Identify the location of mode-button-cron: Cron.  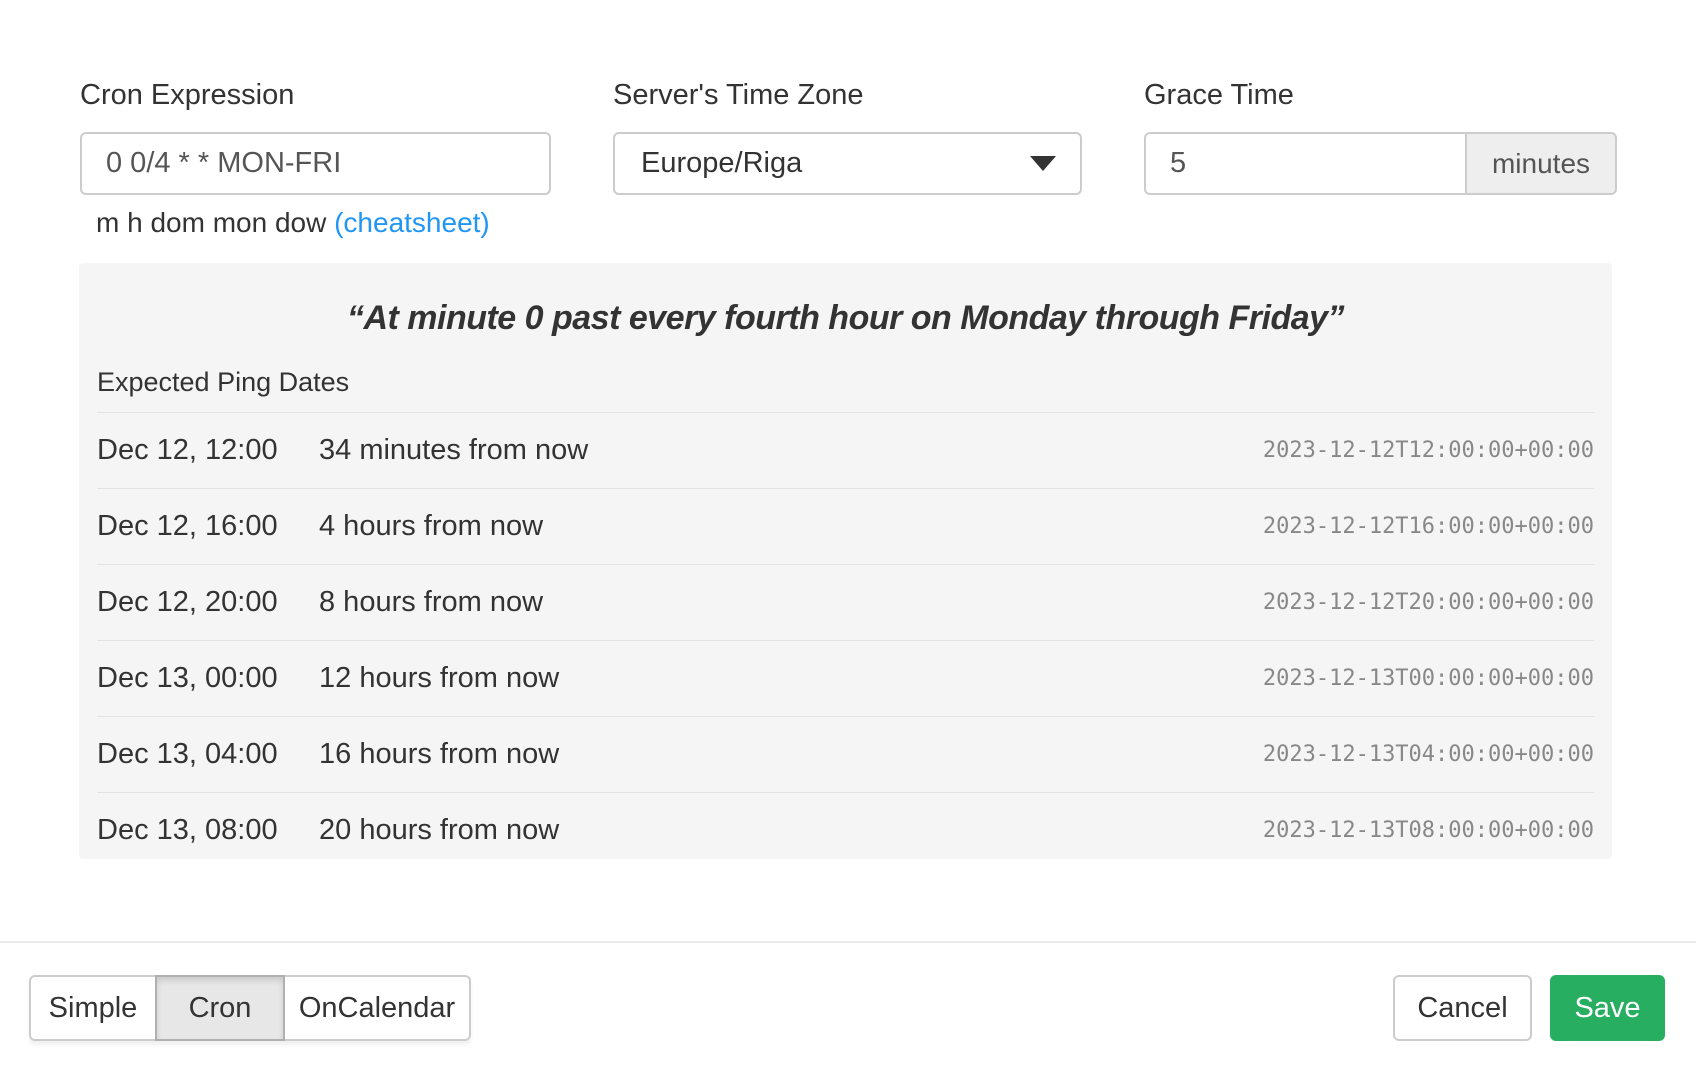
(220, 1008).